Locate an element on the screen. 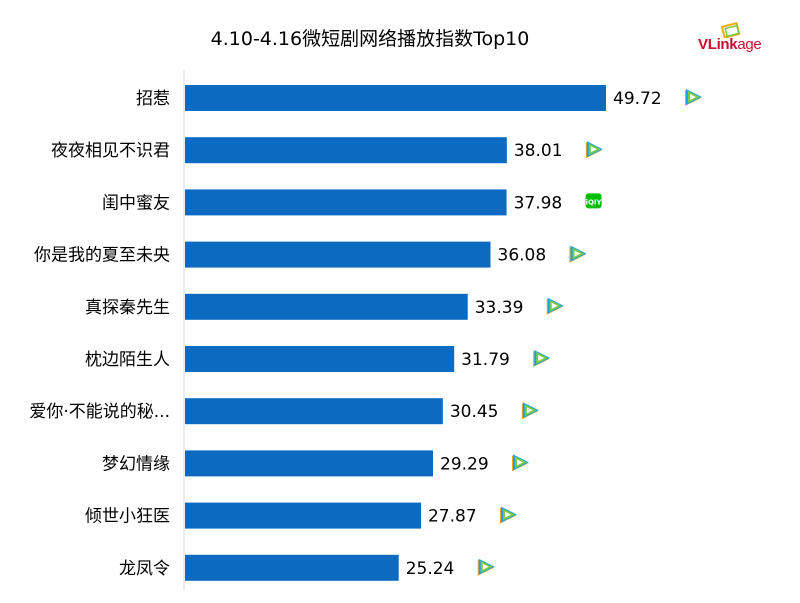 The width and height of the screenshot is (800, 603). value-label: 27.87 is located at coordinates (452, 517).